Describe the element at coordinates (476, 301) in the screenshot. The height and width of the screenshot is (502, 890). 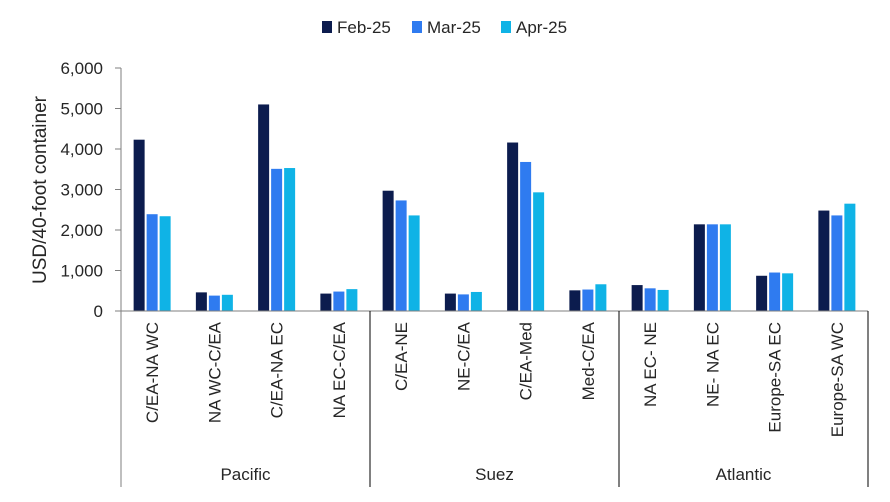
I see `bar-apr-25-ne-c-ea` at that location.